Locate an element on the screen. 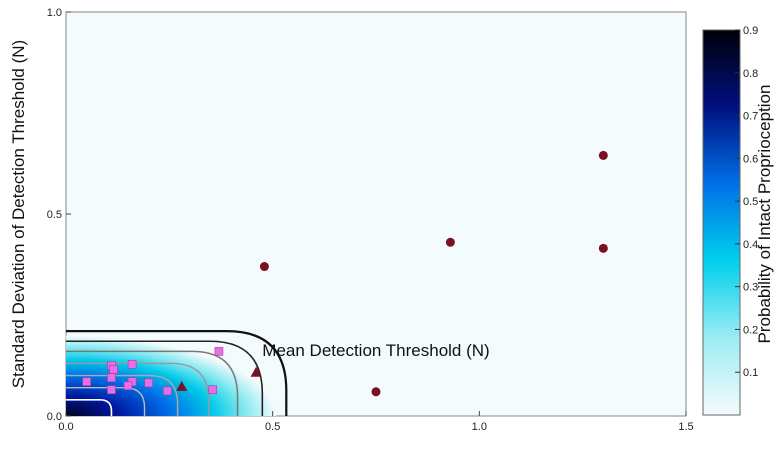 The width and height of the screenshot is (775, 472). colorbar-tick-label: 0.7 is located at coordinates (750, 117).